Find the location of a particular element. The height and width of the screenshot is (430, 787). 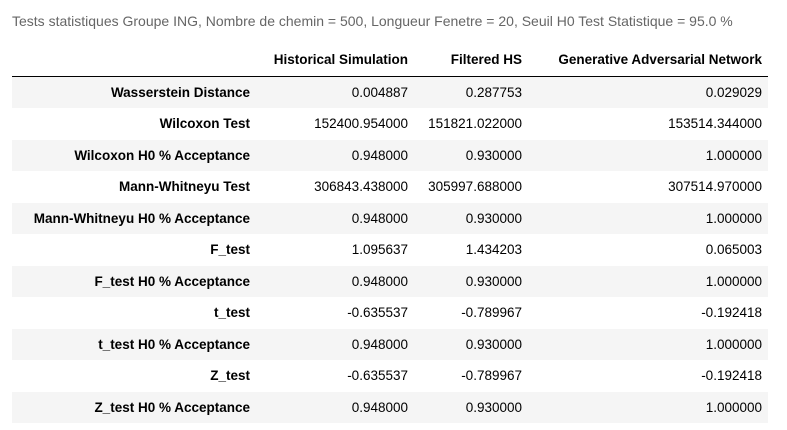

column-header-gan: Generative Adversarial Network is located at coordinates (648, 60).